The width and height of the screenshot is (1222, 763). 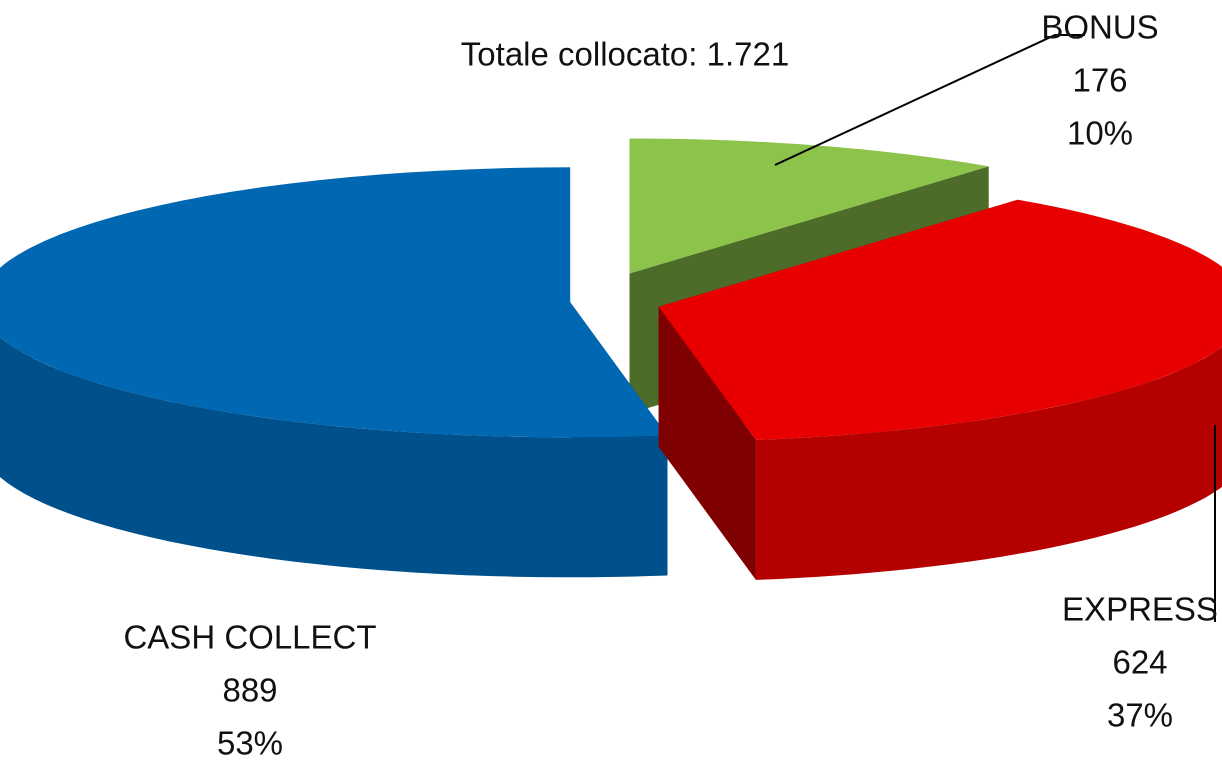 What do you see at coordinates (1100, 133) in the screenshot?
I see `data-label-percent: 10%` at bounding box center [1100, 133].